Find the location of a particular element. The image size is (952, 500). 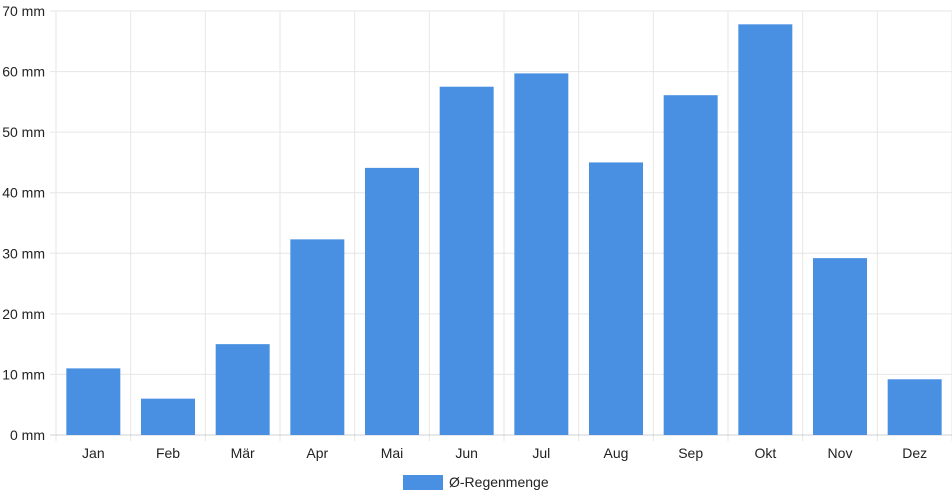

bar-nov is located at coordinates (840, 346).